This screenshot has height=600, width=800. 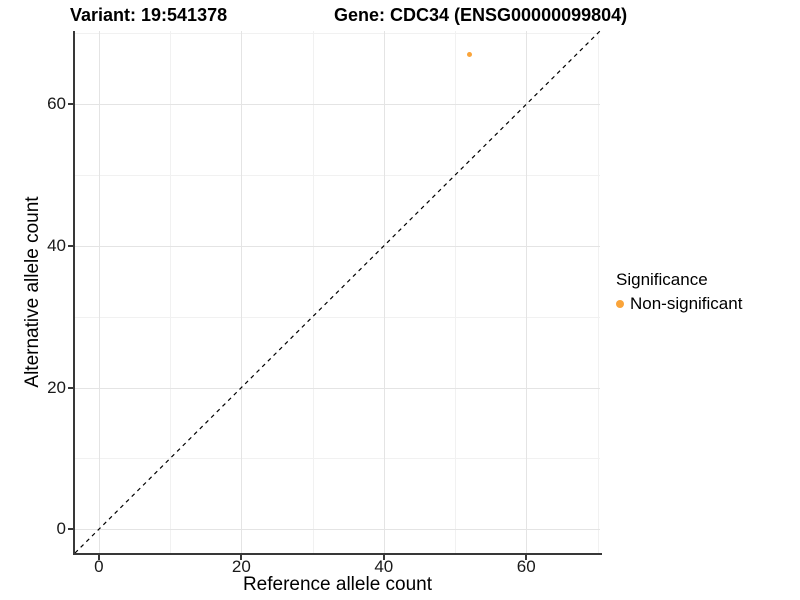 What do you see at coordinates (56, 104) in the screenshot?
I see `y-tick-label: 60` at bounding box center [56, 104].